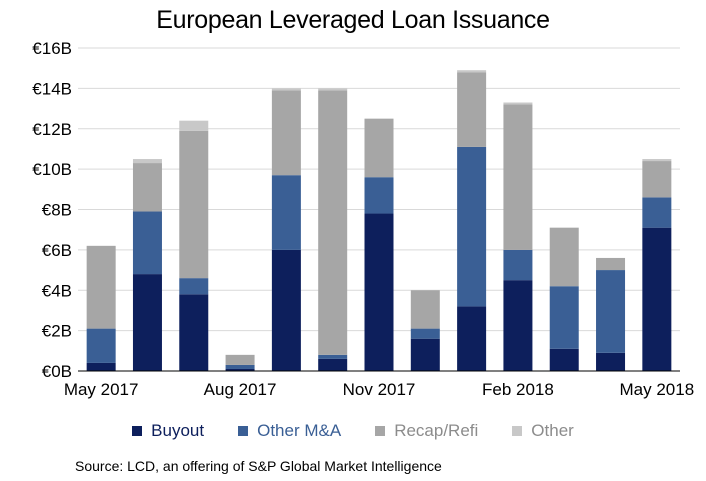 This screenshot has height=481, width=706. What do you see at coordinates (379, 389) in the screenshot?
I see `x-tick-label: Nov 2017` at bounding box center [379, 389].